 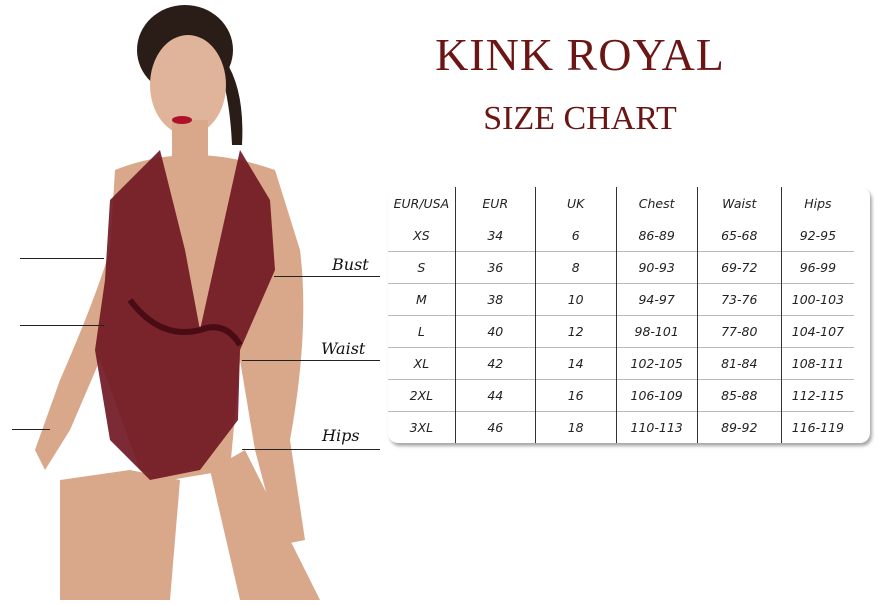 I want to click on brand-title: KINK ROYAL, so click(x=580, y=54).